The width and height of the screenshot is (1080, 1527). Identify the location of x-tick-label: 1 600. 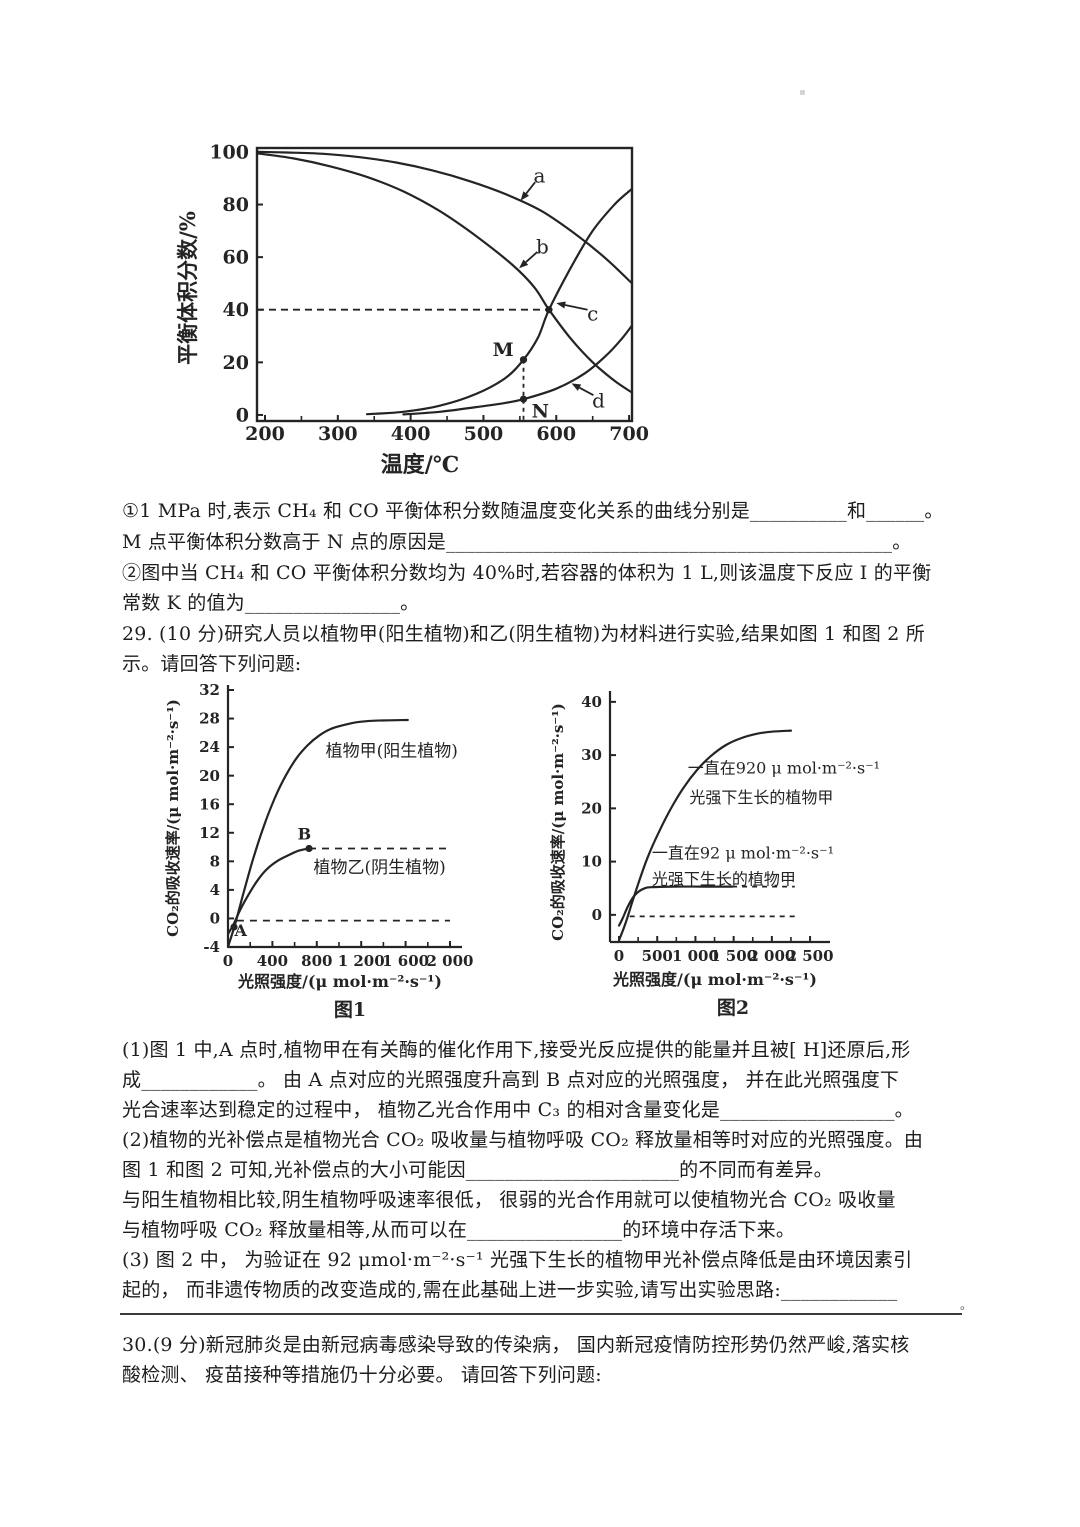
(405, 961).